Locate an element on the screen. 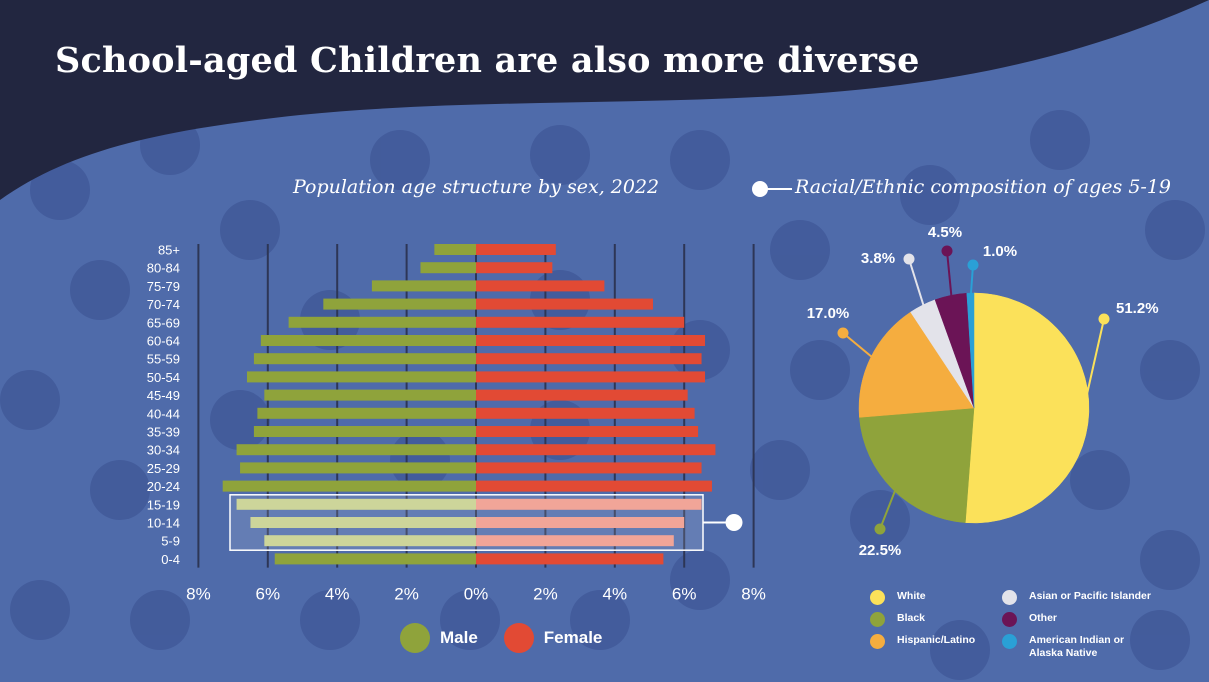 The width and height of the screenshot is (1209, 682). age-label: 80-84 is located at coordinates (163, 268).